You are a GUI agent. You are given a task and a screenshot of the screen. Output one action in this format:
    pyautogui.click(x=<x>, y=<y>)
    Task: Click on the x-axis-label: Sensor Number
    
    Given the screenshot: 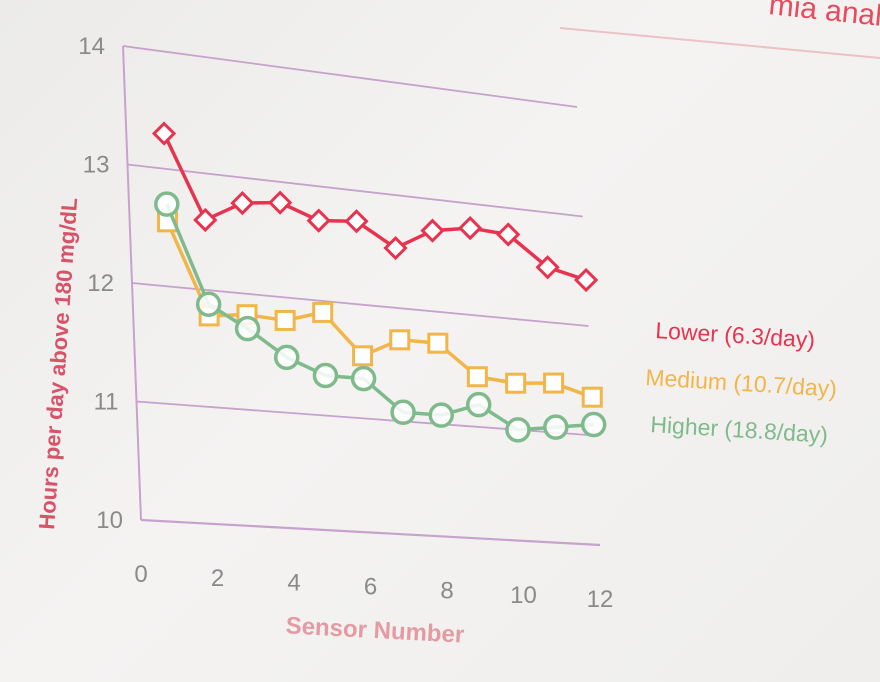 What is the action you would take?
    pyautogui.click(x=375, y=630)
    